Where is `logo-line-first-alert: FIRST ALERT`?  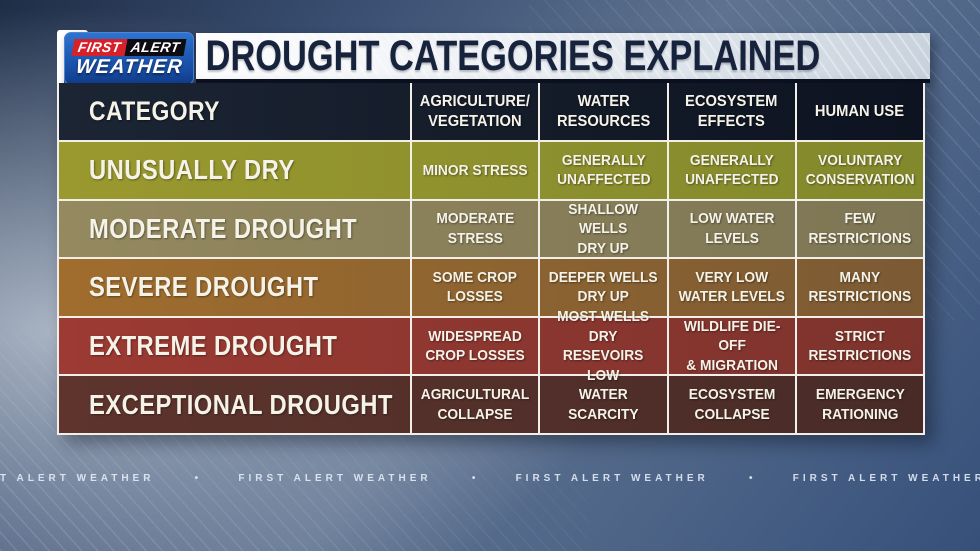 logo-line-first-alert: FIRST ALERT is located at coordinates (129, 47).